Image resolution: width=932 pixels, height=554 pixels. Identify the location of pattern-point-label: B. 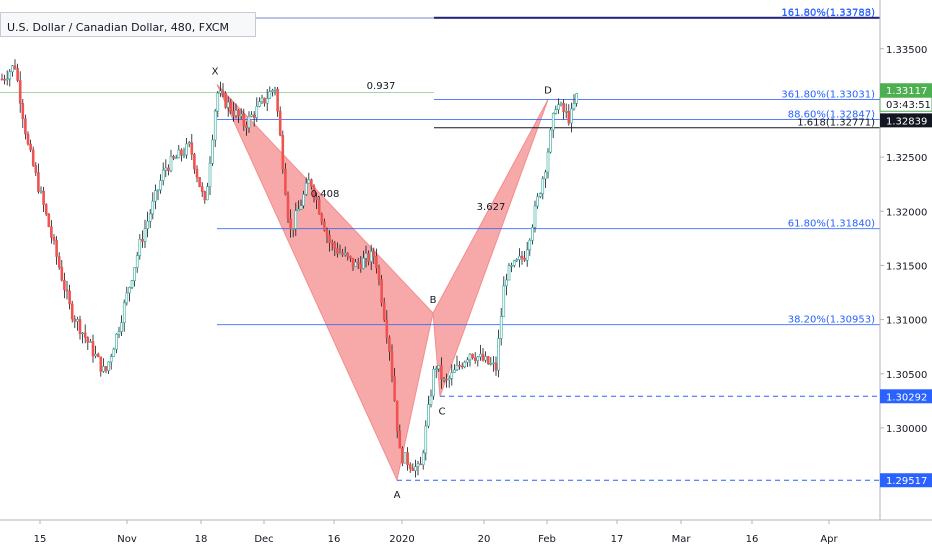
(433, 300).